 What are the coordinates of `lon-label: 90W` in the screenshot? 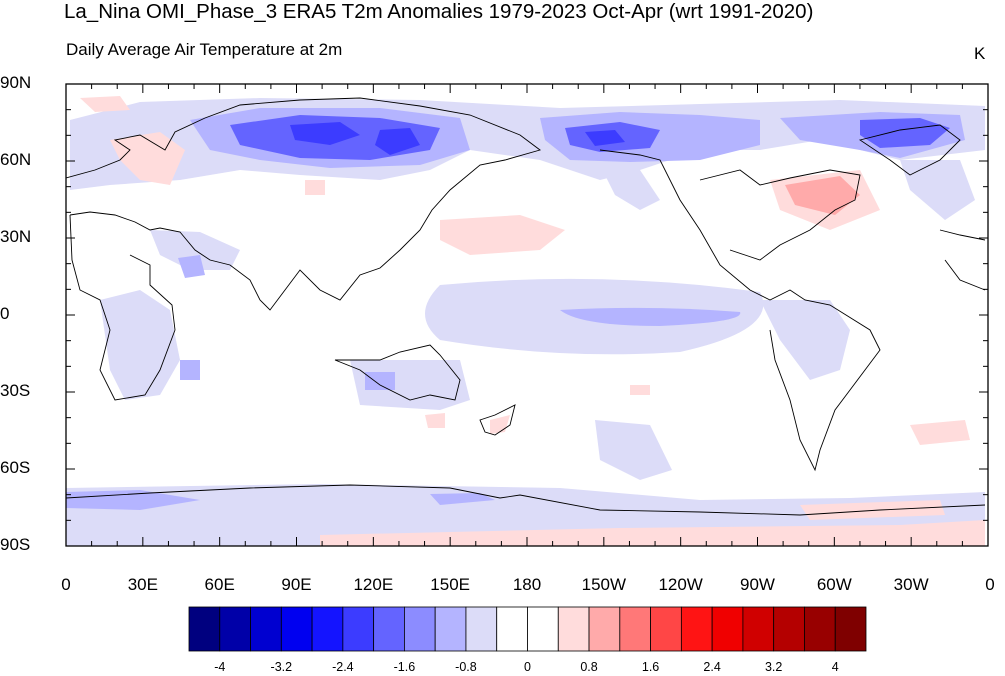 It's located at (757, 584).